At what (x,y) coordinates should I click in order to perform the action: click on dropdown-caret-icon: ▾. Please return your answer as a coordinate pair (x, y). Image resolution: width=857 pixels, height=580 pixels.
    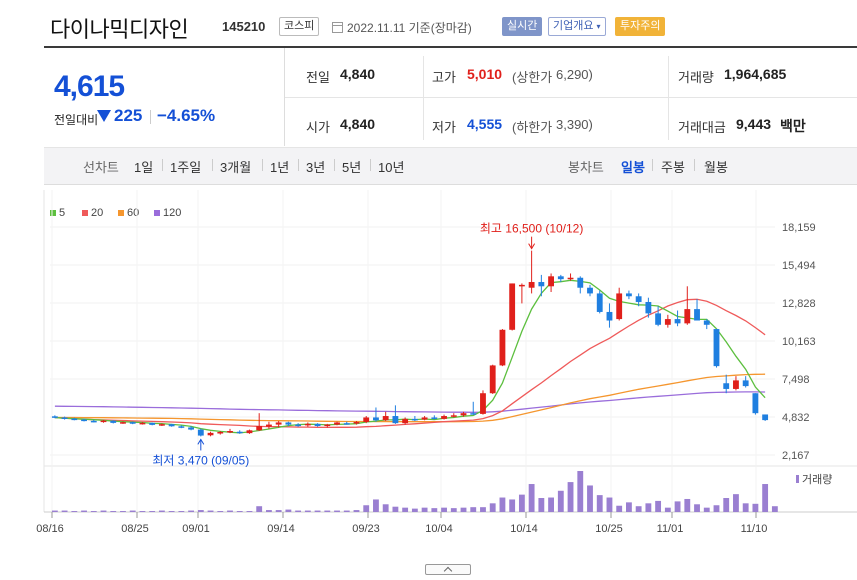
    Looking at the image, I should click on (598, 26).